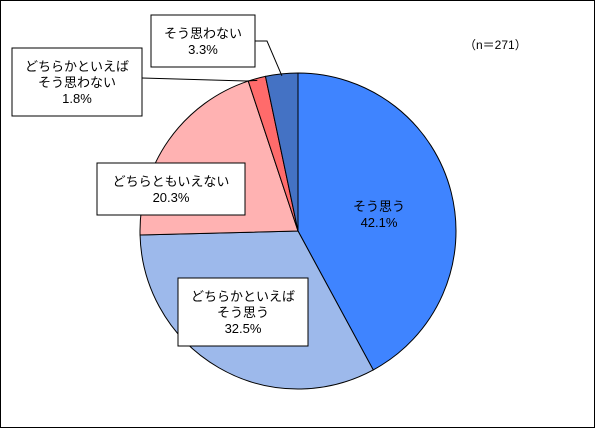  What do you see at coordinates (281, 152) in the screenshot?
I see `pie-slice-sou-omowanai` at bounding box center [281, 152].